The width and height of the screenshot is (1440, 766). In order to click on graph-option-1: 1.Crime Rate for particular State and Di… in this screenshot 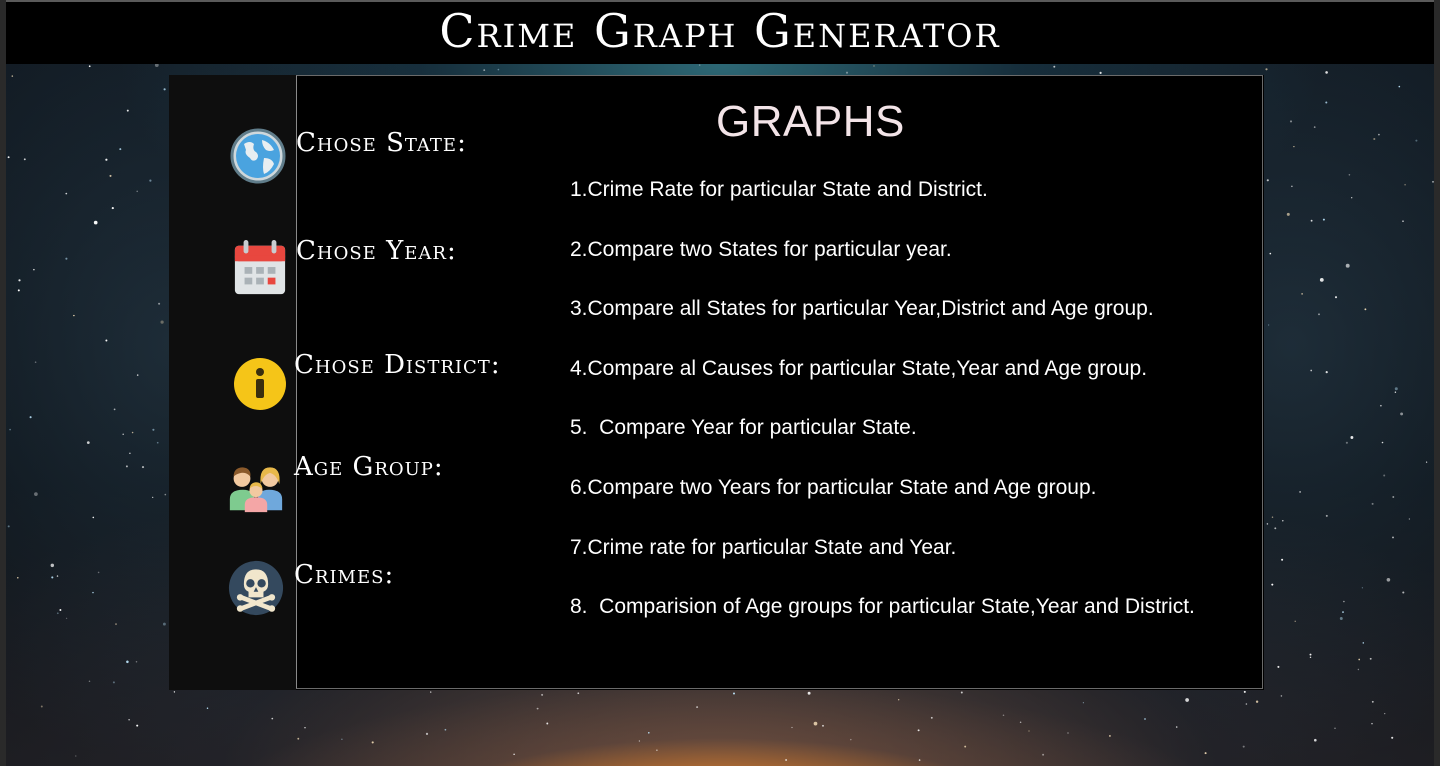, I will do `click(779, 189)`.